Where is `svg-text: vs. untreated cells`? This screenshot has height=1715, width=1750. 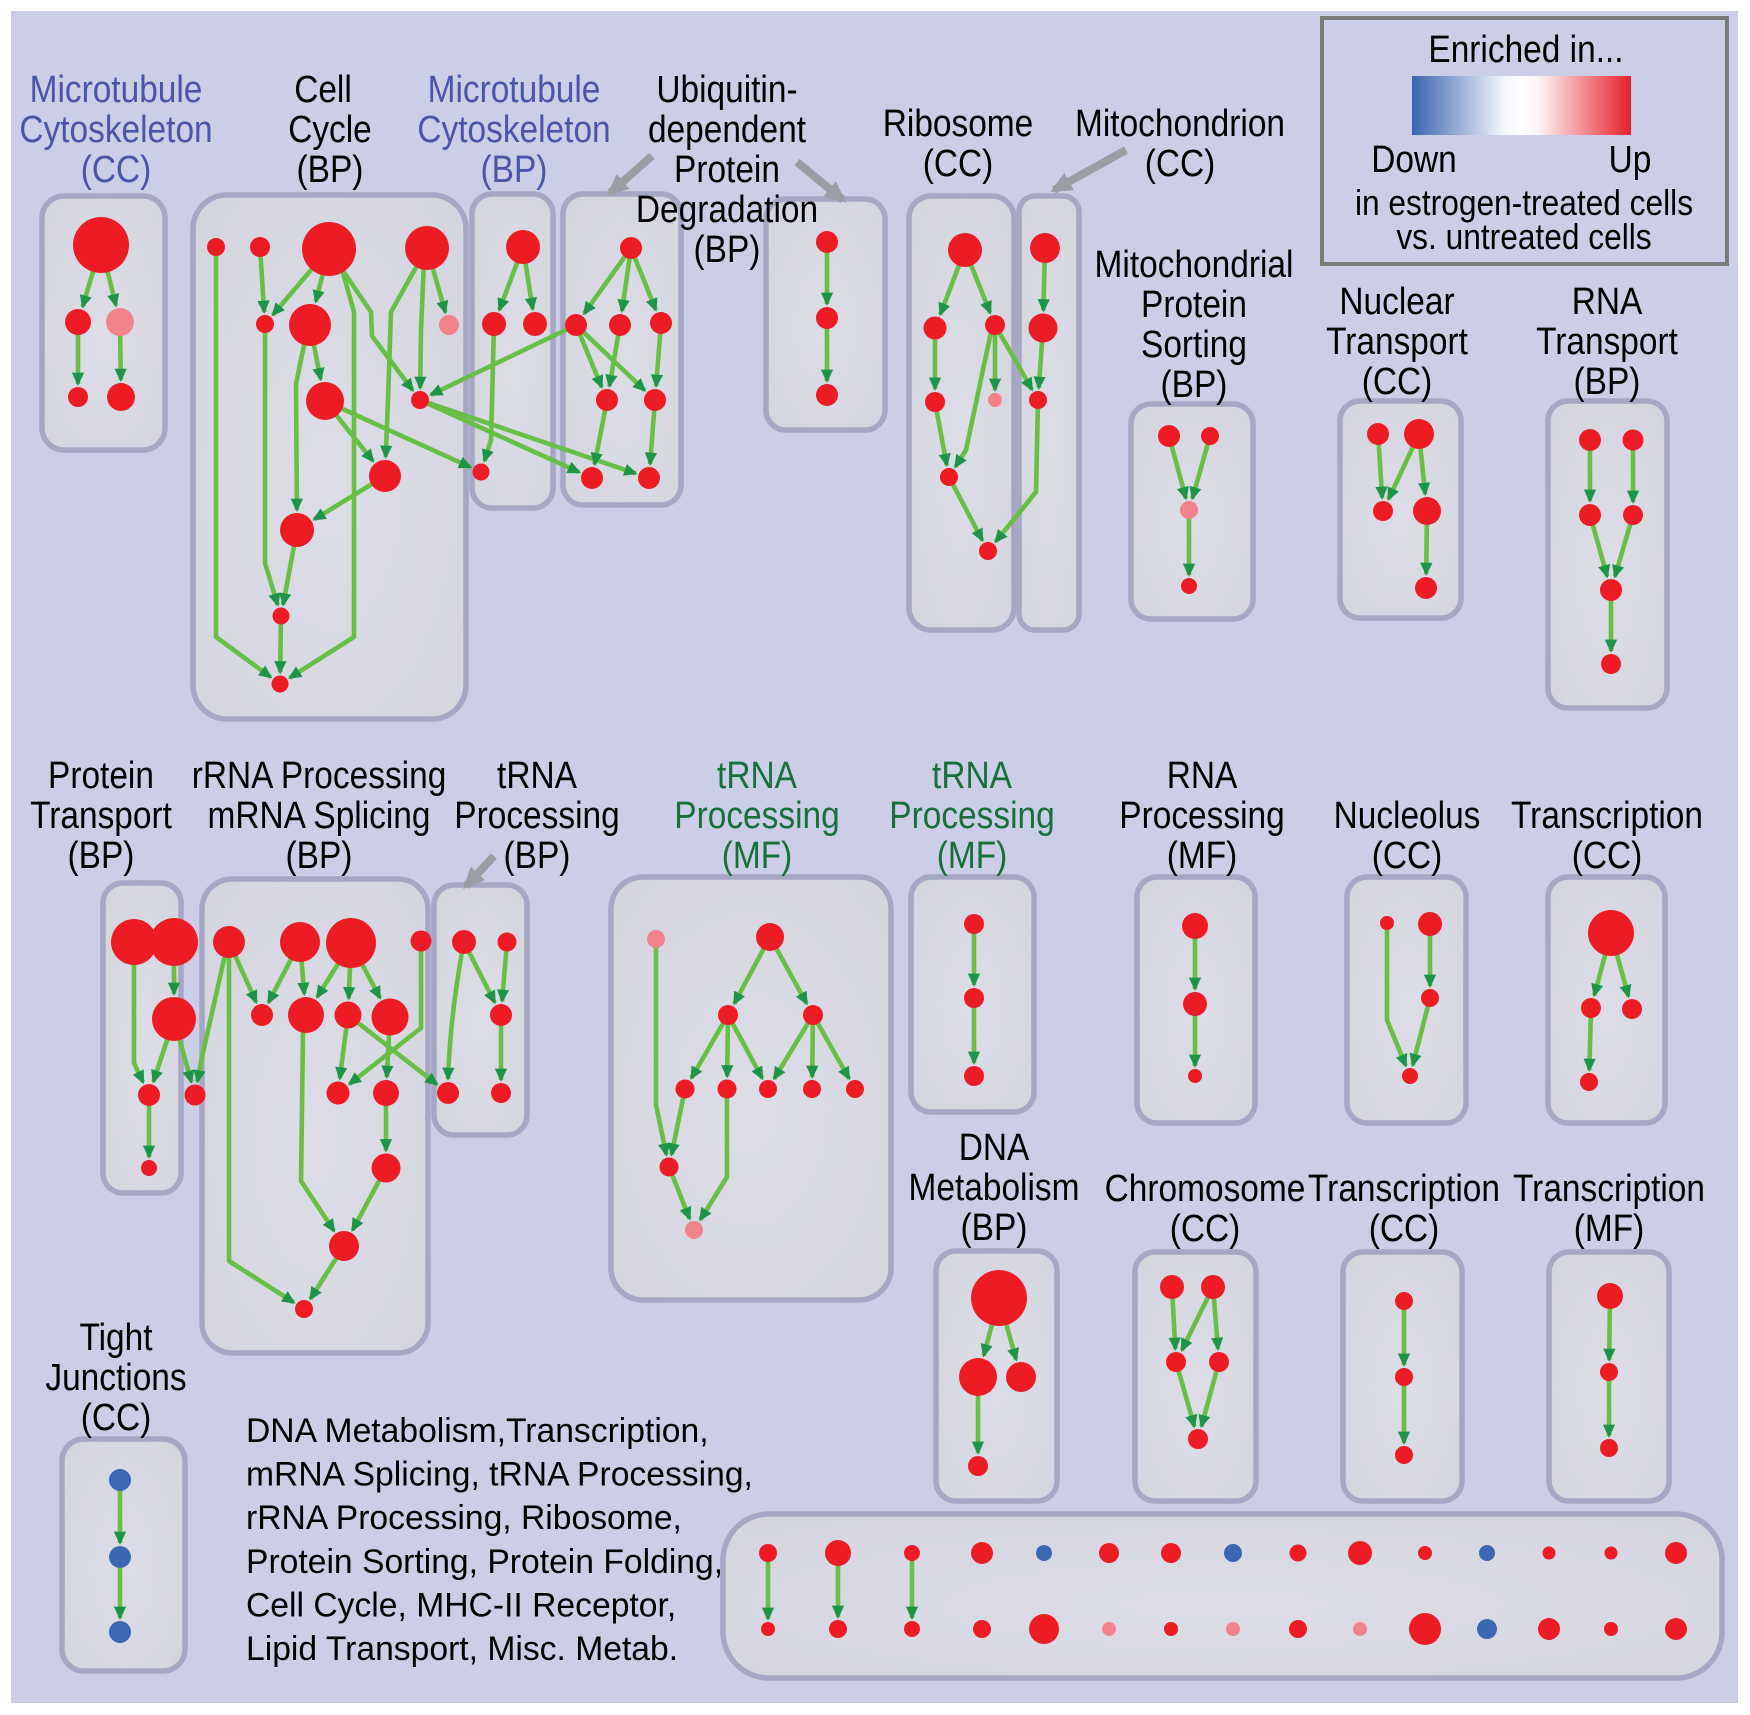 svg-text: vs. untreated cells is located at coordinates (1523, 236).